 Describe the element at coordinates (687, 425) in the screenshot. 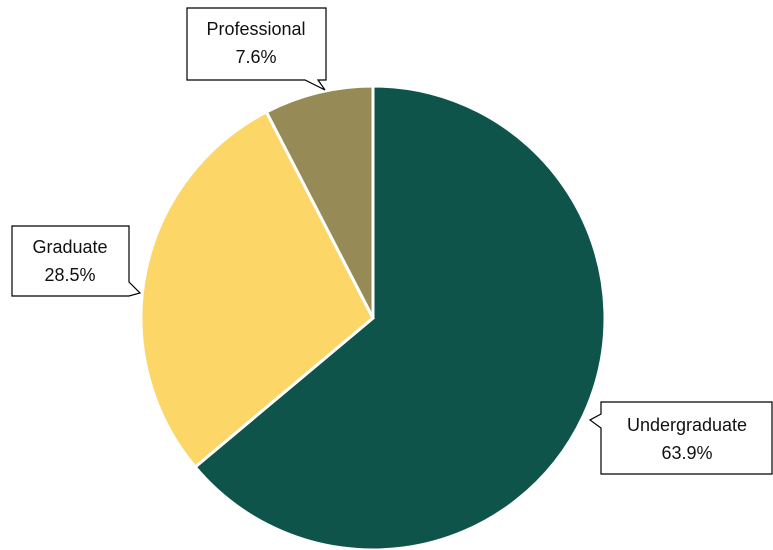

I see `slice-label: Undergraduate` at that location.